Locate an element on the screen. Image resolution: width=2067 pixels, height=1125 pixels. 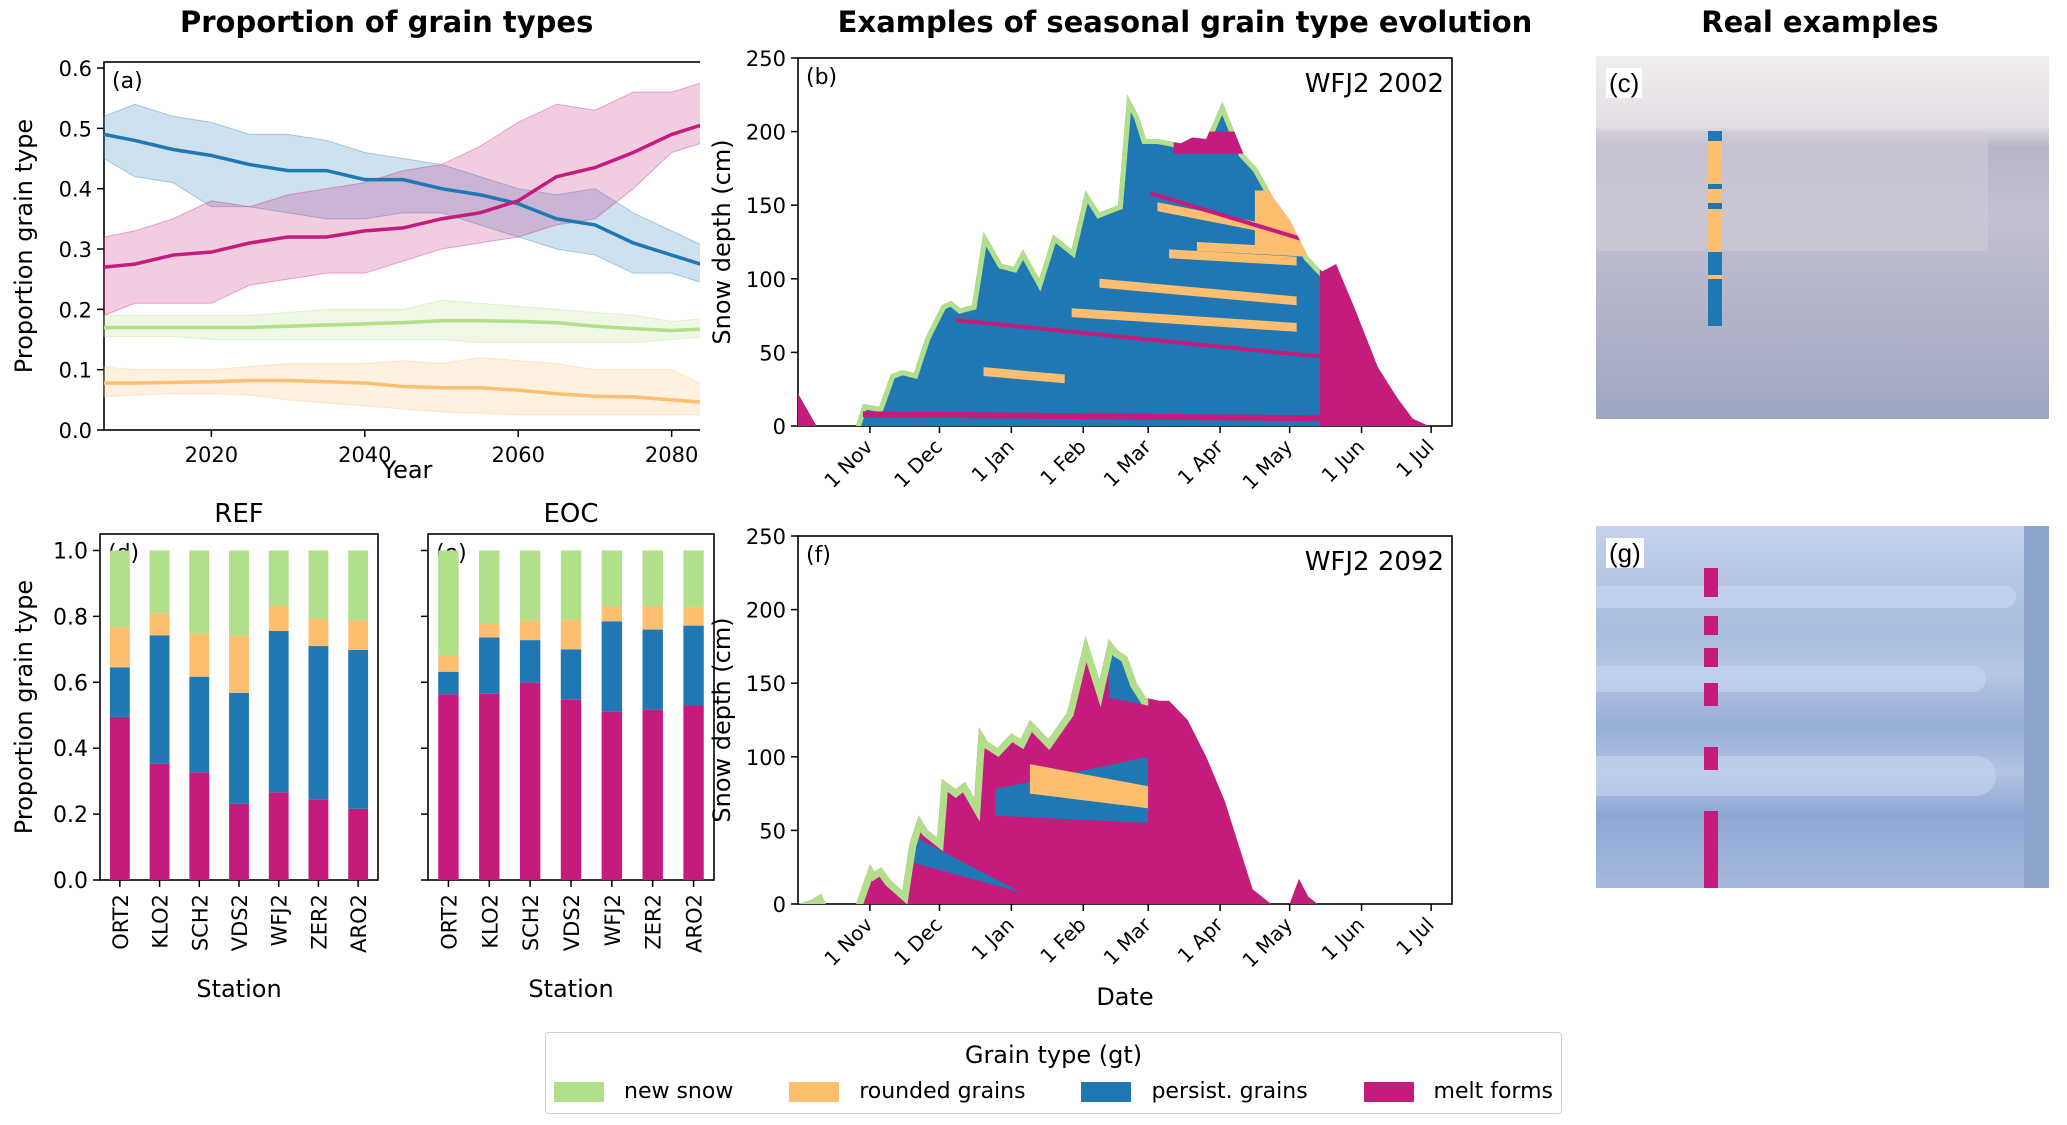
x-tick-label: ORT2 is located at coordinates (449, 922).